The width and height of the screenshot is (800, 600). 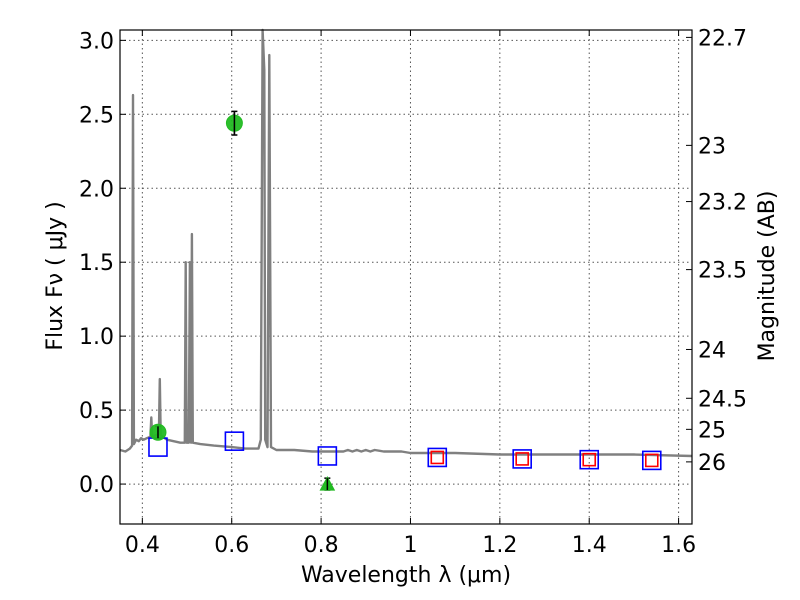 What do you see at coordinates (231, 545) in the screenshot?
I see `x-tick-label: 0.6` at bounding box center [231, 545].